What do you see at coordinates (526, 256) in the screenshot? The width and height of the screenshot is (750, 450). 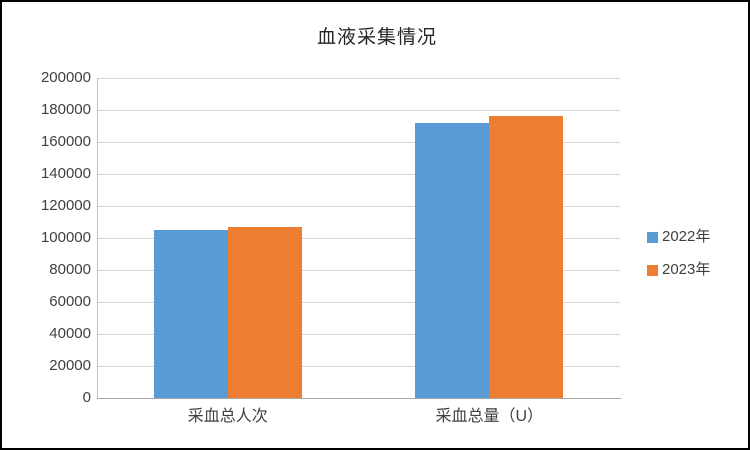 I see `bar-2023年-采血总量（U）` at bounding box center [526, 256].